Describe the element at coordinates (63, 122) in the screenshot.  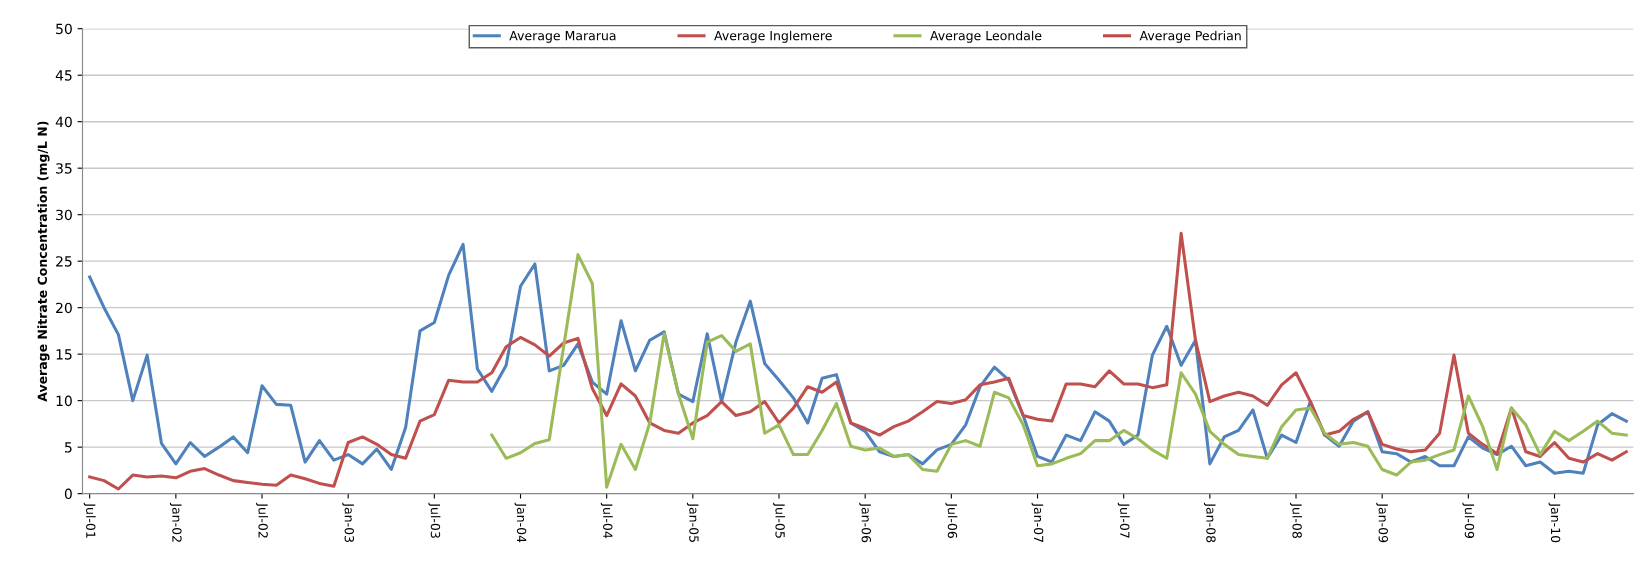
I see `y-tick-label: 40` at that location.